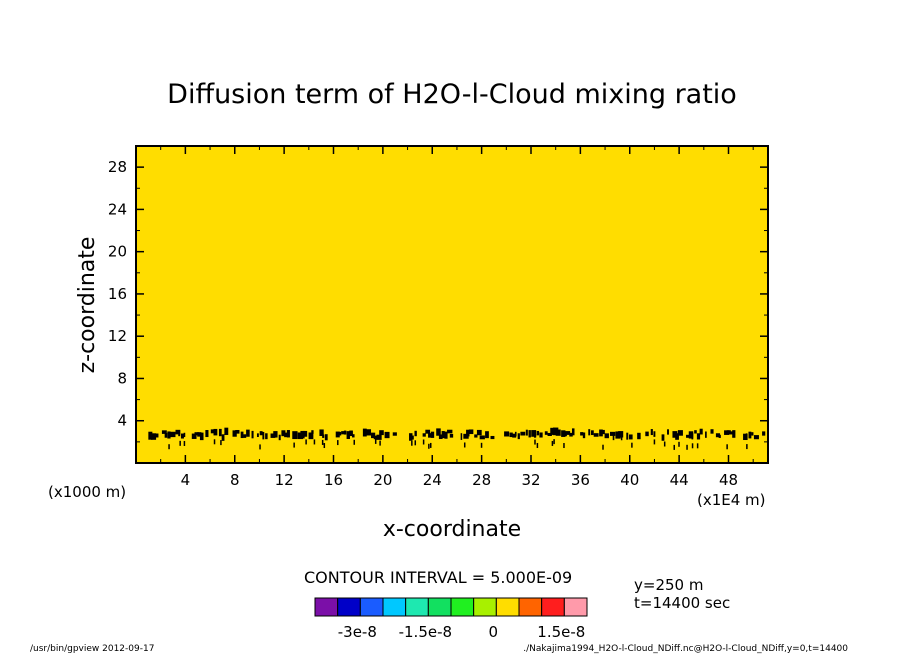 This screenshot has width=904, height=654. I want to click on x-tick-label: 28, so click(481, 480).